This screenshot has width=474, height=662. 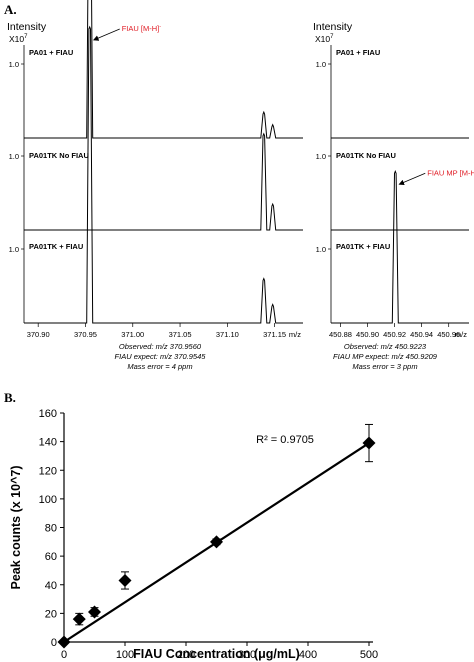 I want to click on y-tick-label: 140, so click(x=48, y=443).